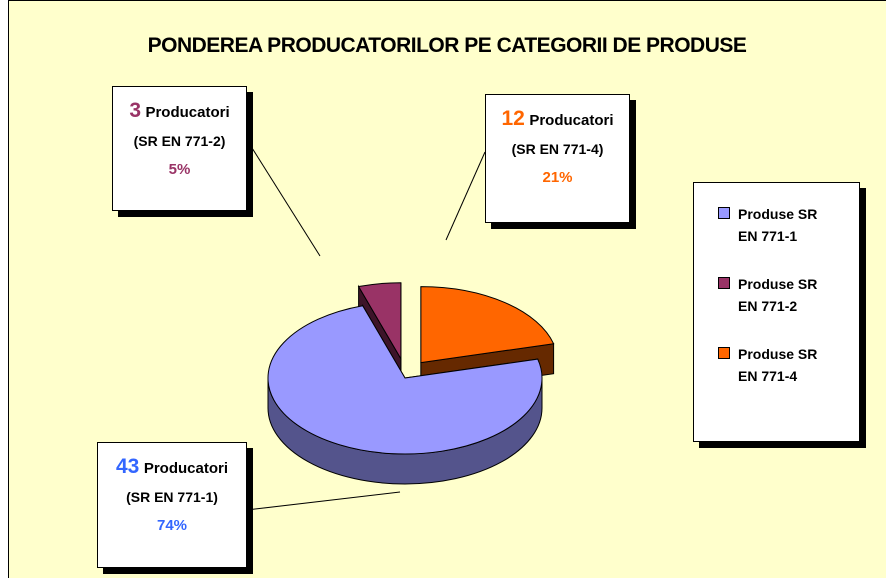 The height and width of the screenshot is (581, 889). What do you see at coordinates (172, 525) in the screenshot?
I see `label-percent: 74%` at bounding box center [172, 525].